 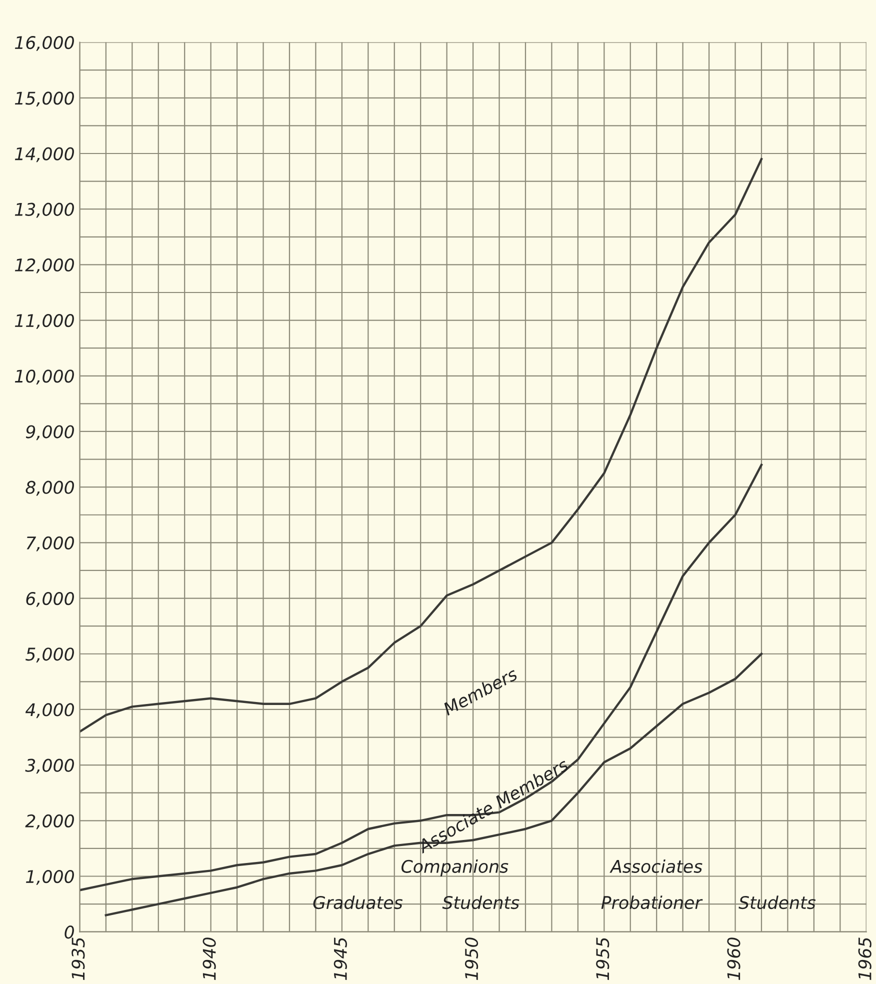 I want to click on x-tick-label: 1960, so click(x=733, y=959).